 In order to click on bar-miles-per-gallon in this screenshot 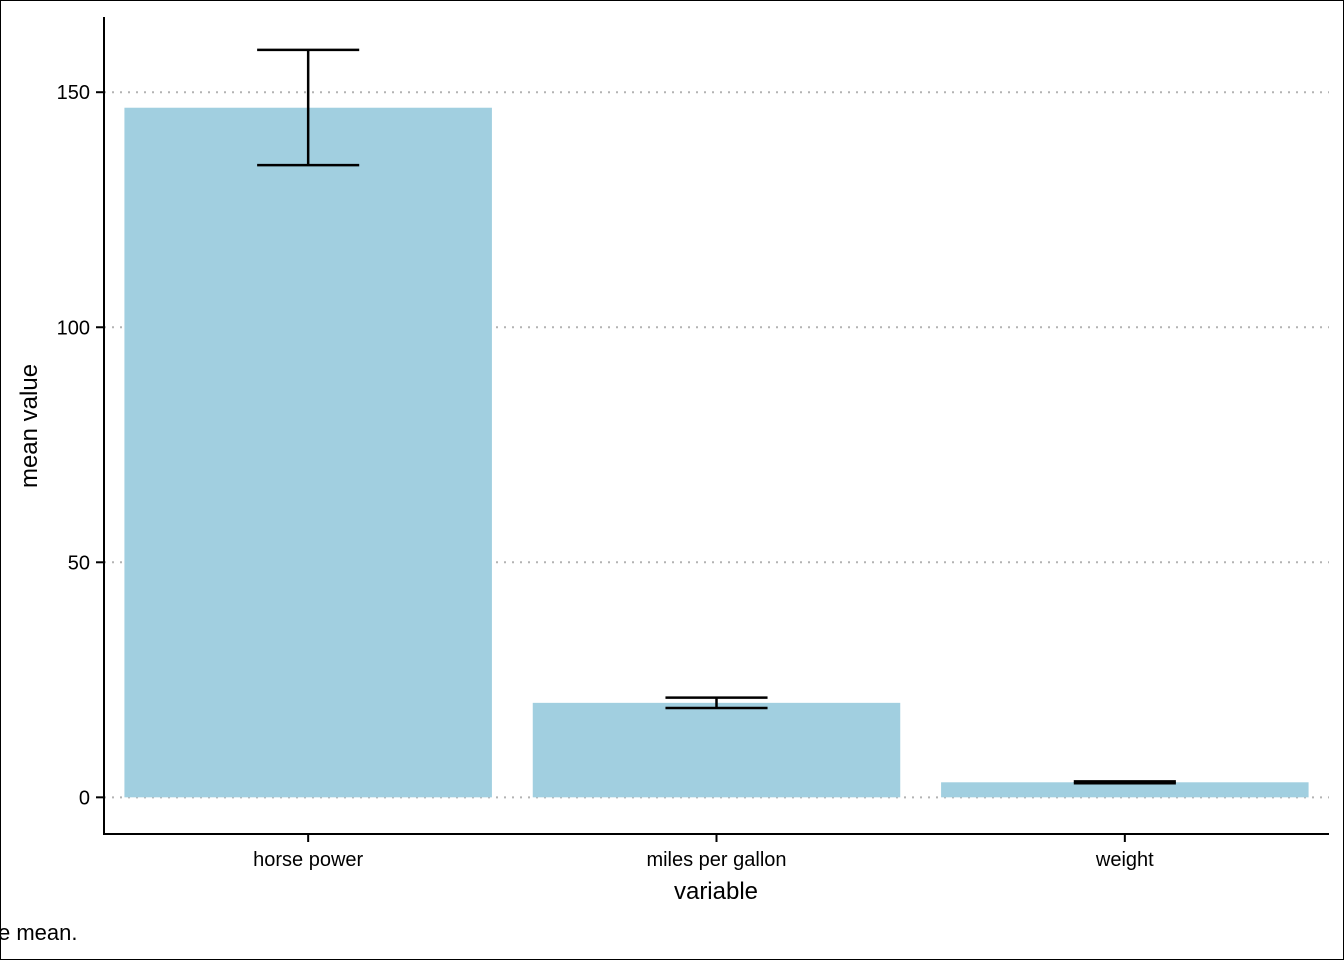, I will do `click(716, 750)`.